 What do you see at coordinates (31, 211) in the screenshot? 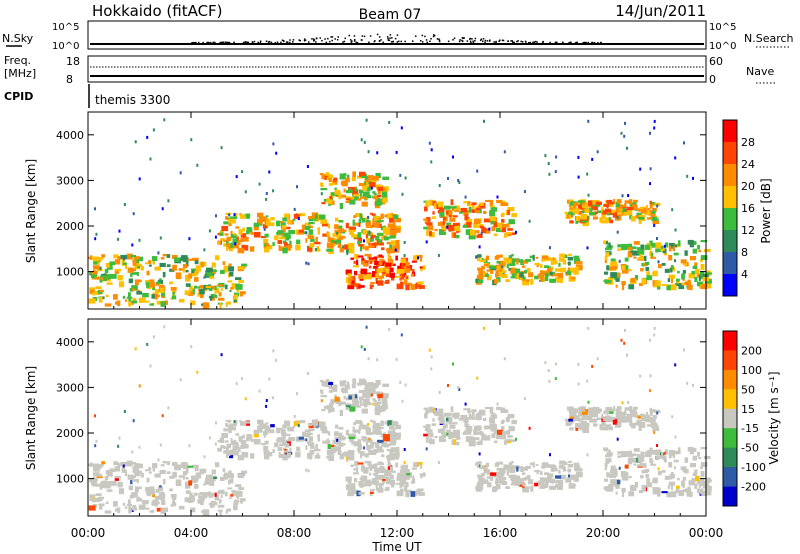
I see `power-ylabel: Slant Range [km]` at bounding box center [31, 211].